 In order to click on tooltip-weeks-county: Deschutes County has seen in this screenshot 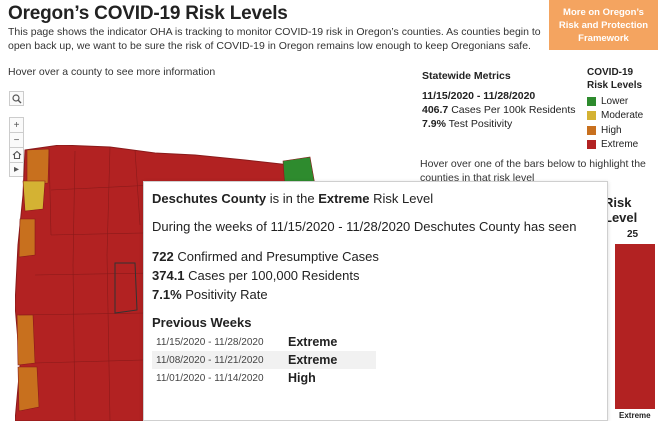, I will do `click(495, 226)`.